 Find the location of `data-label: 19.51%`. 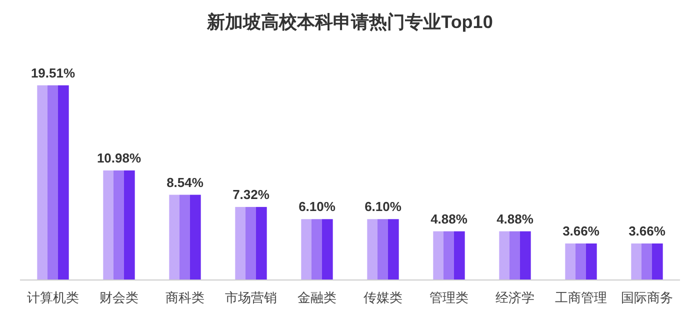

data-label: 19.51% is located at coordinates (53, 72).